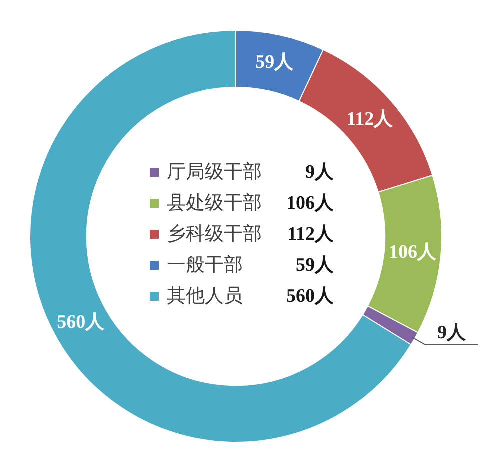 The image size is (500, 473). I want to click on text: 560人, so click(310, 296).